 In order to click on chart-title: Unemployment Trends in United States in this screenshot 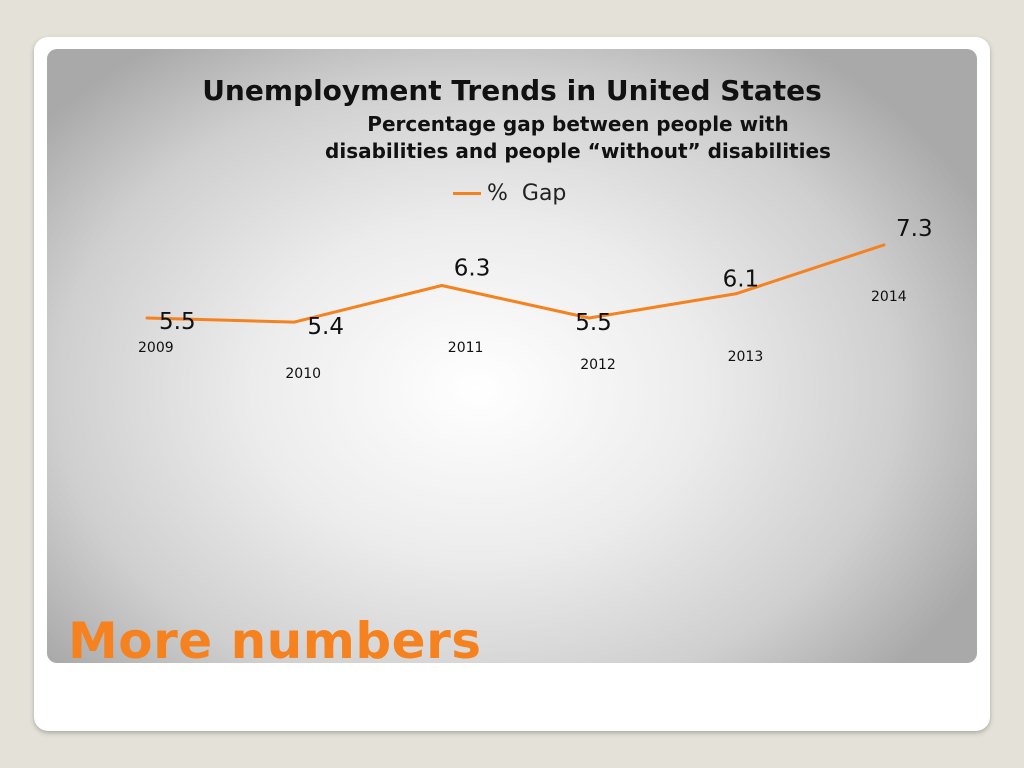, I will do `click(512, 90)`.